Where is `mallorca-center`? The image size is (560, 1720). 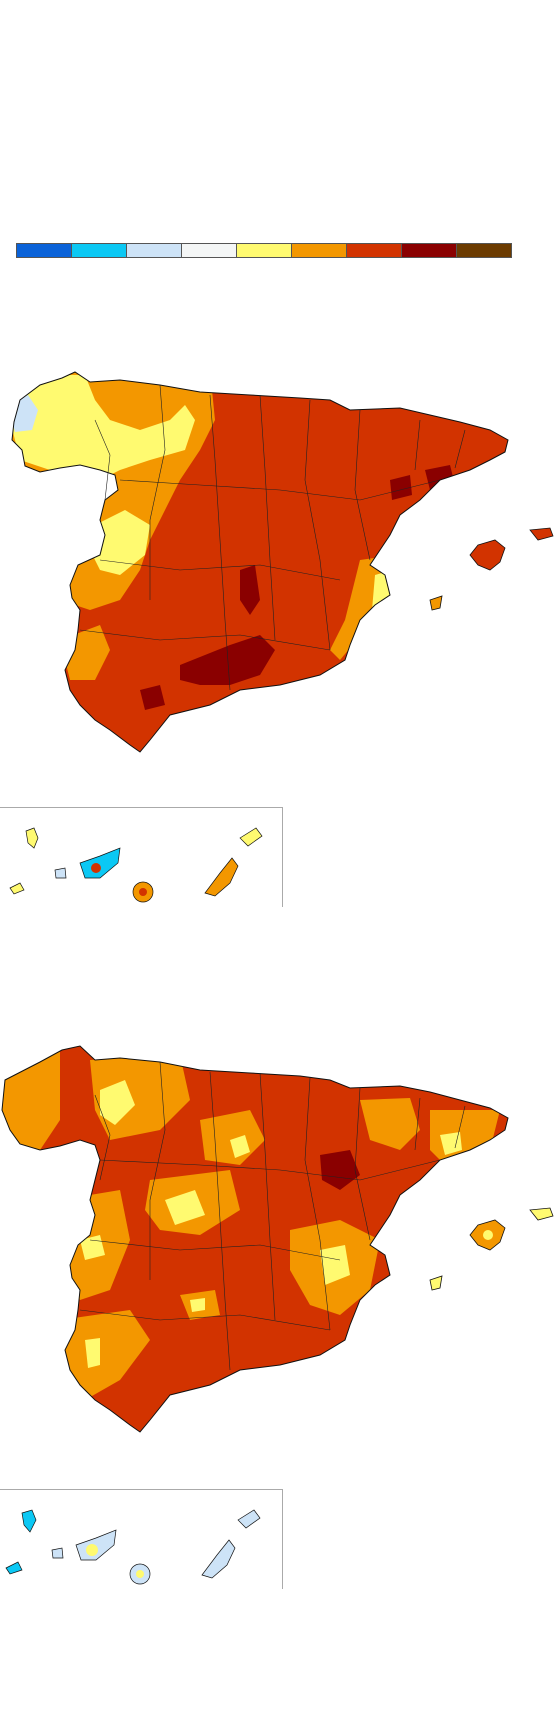
mallorca-center is located at coordinates (488, 1235).